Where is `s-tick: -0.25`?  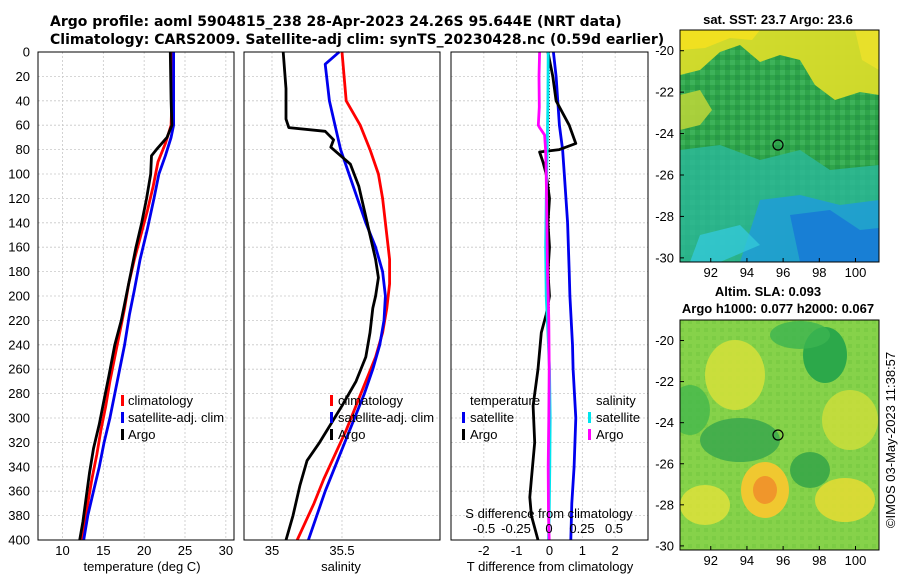 s-tick: -0.25 is located at coordinates (516, 528).